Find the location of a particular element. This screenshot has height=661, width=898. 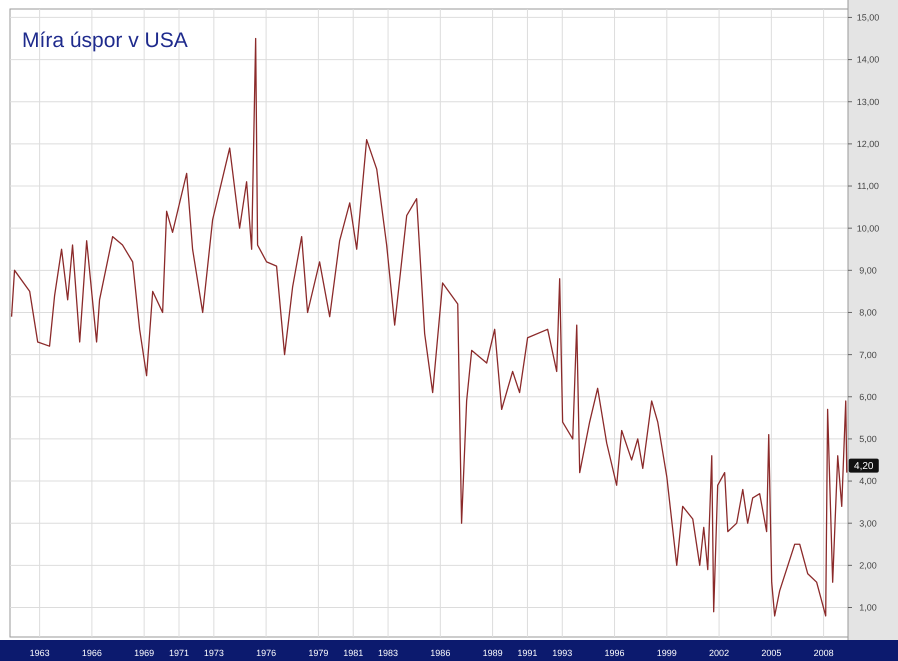

x-tick-label: 1983 is located at coordinates (388, 653).